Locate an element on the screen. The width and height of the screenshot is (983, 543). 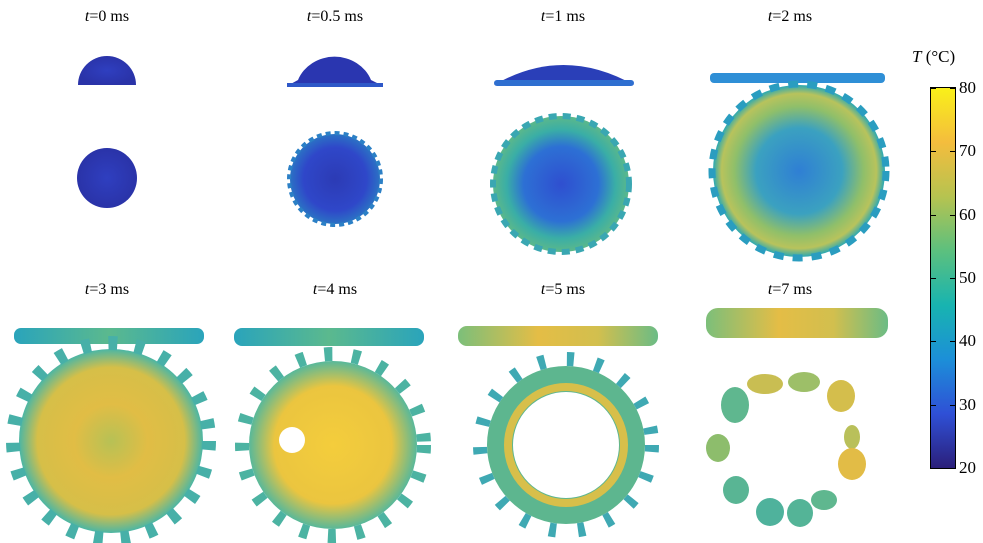
colorbar-tick-label: 60 is located at coordinates (967, 214).